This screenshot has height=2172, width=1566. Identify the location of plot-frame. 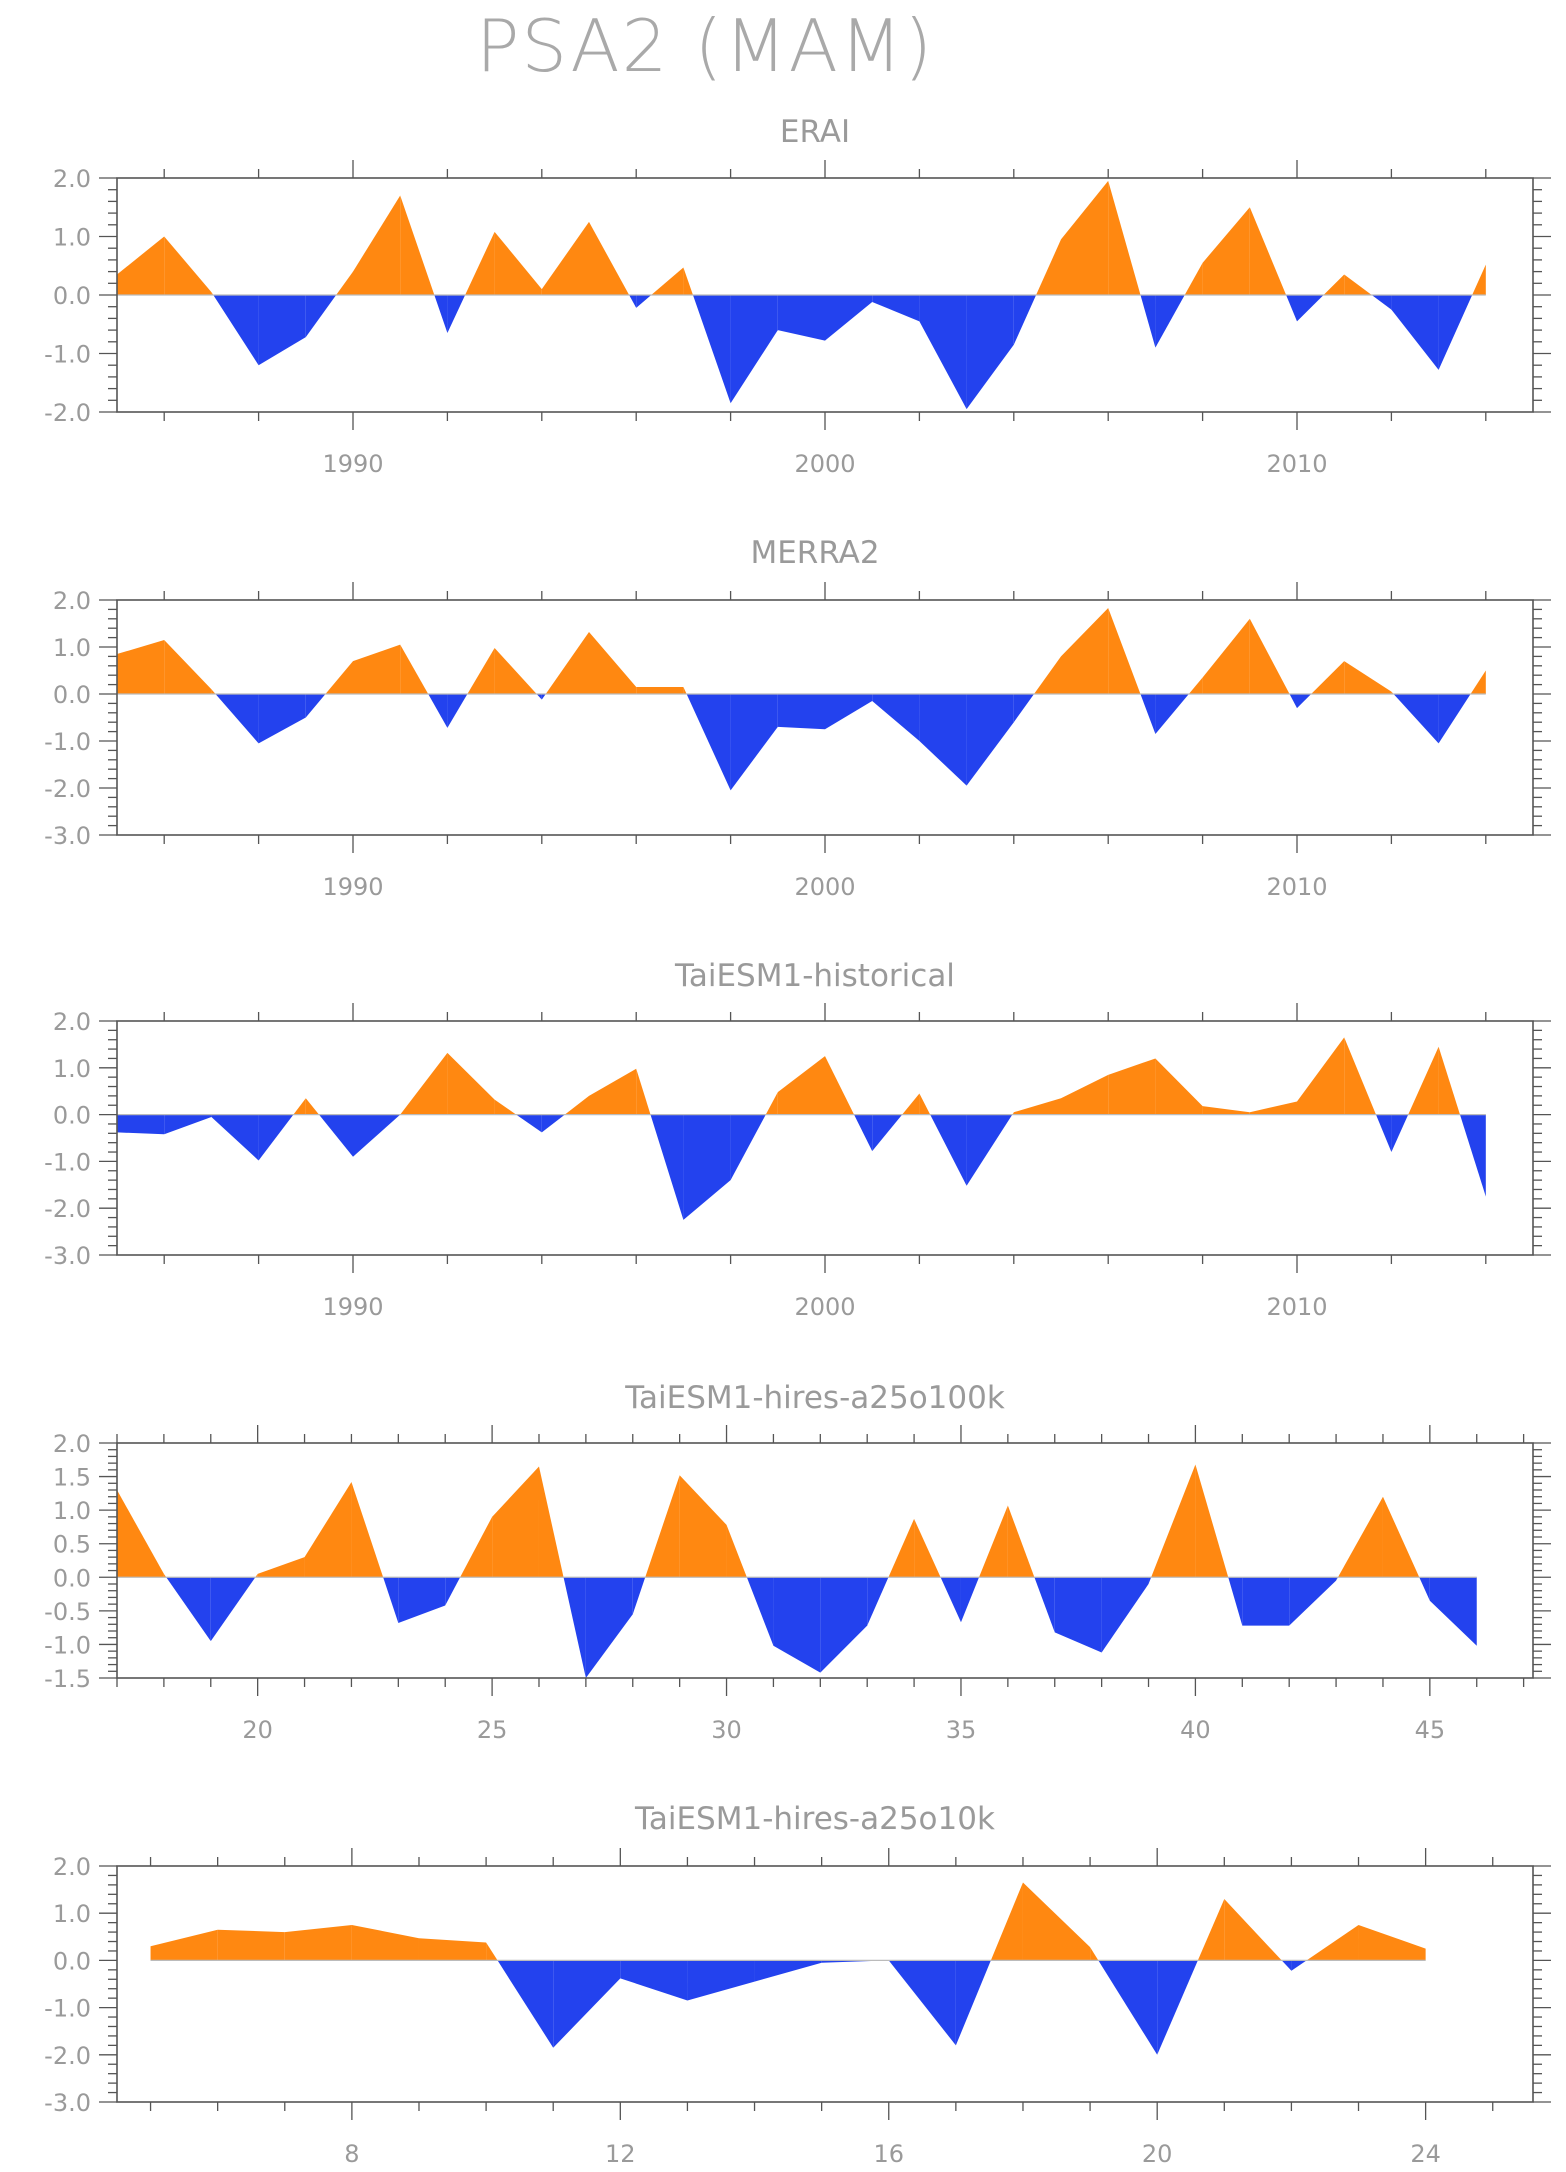
(825, 1560).